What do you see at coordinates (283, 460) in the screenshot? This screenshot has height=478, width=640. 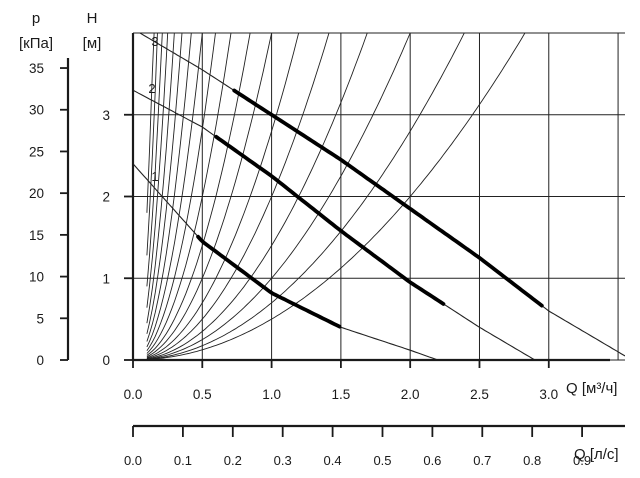 I see `q-ls-tick-label: 0.3` at bounding box center [283, 460].